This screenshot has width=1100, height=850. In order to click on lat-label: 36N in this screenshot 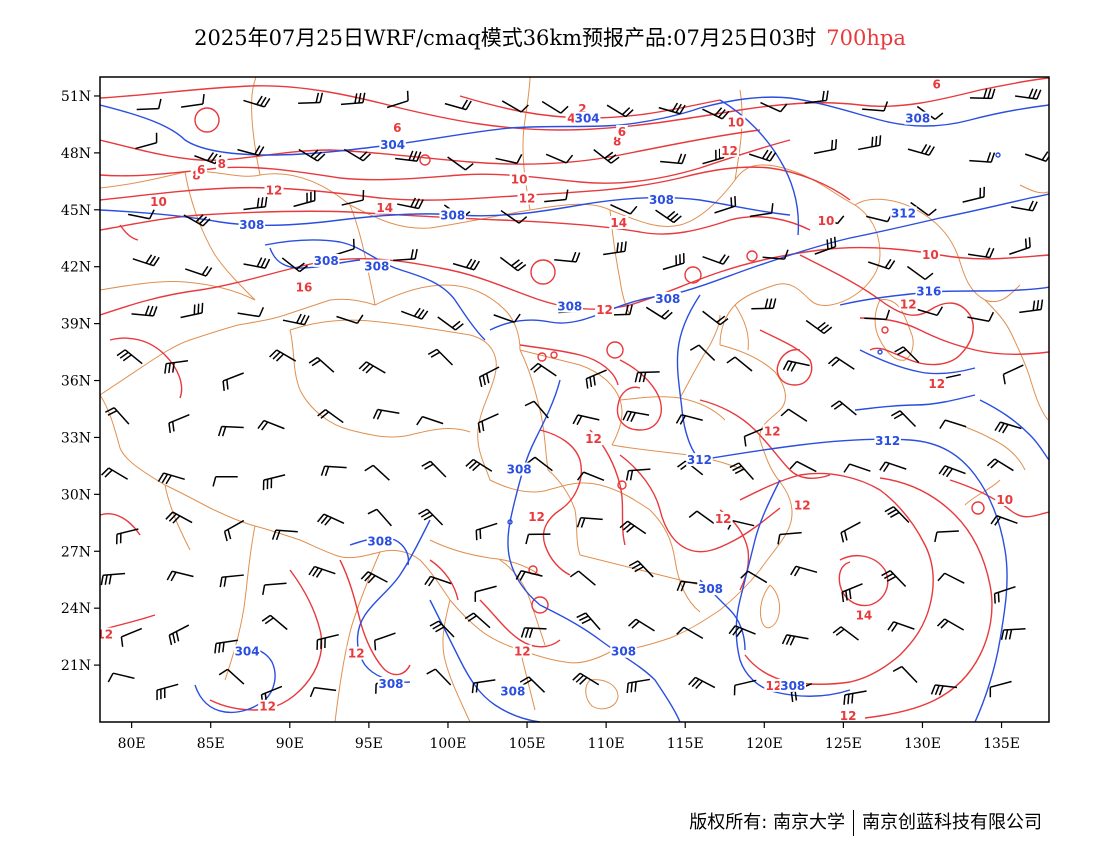, I will do `click(76, 382)`.